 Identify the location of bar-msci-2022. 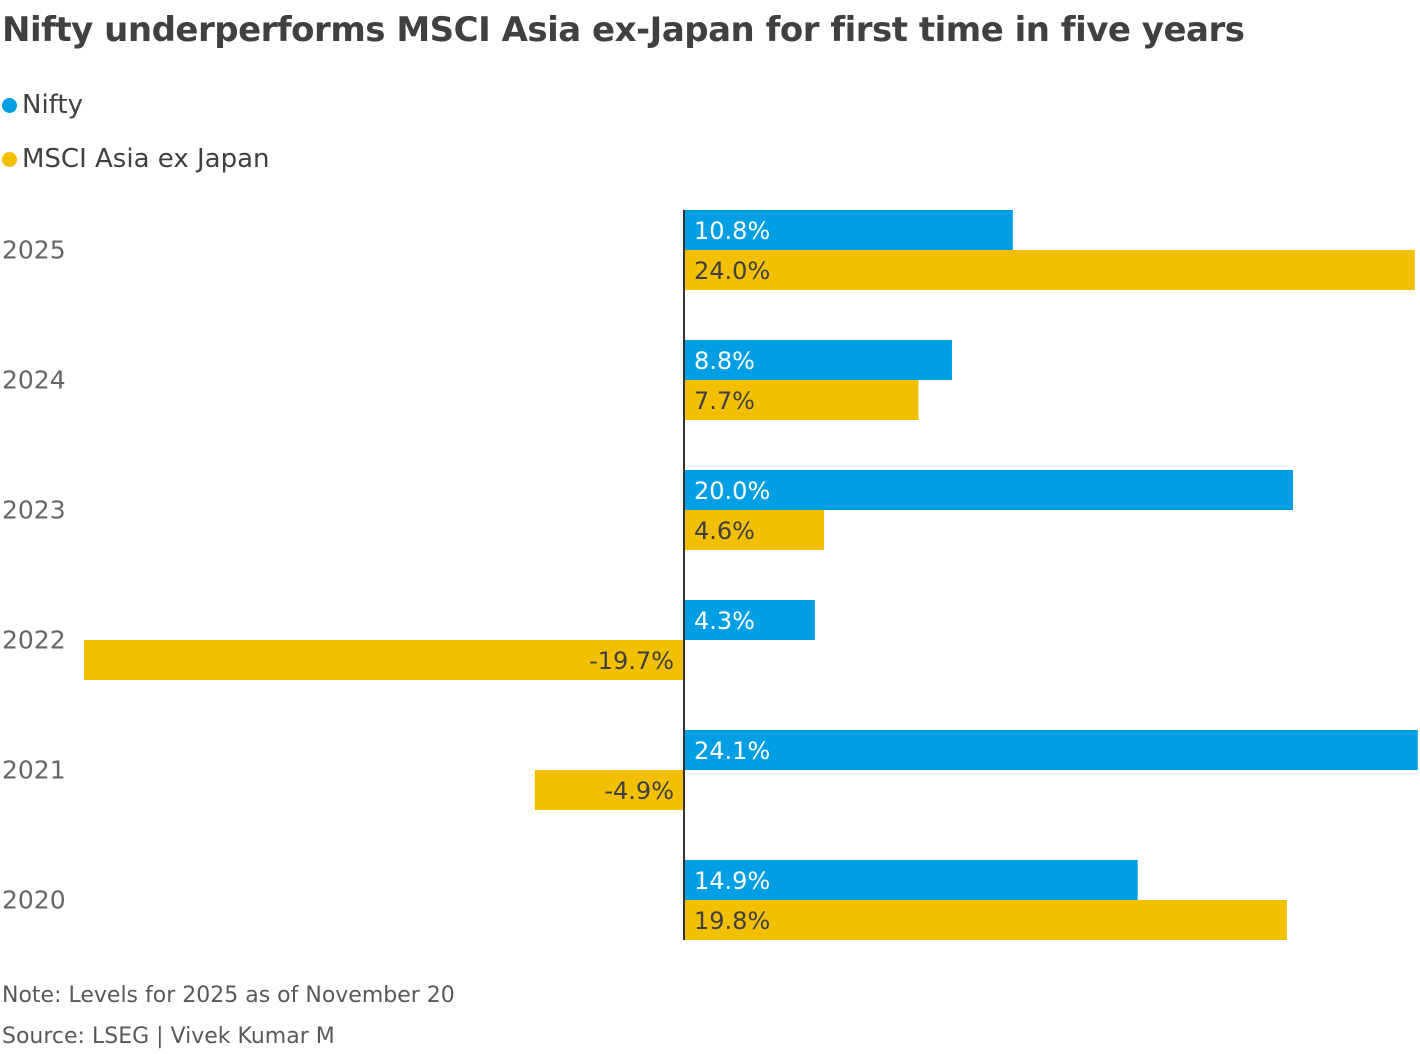
(384, 660).